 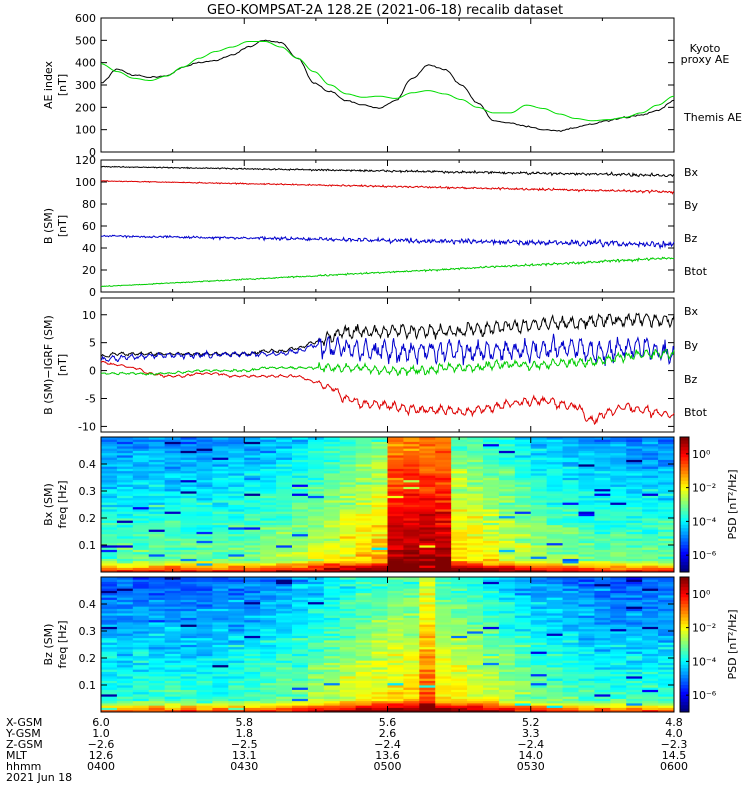 I want to click on xaxis-x-gsm-value: 5.8, so click(x=245, y=722).